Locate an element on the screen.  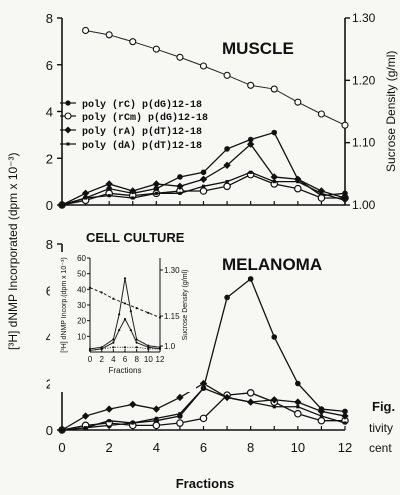
inset-x-label: Fractions is located at coordinates (125, 370).